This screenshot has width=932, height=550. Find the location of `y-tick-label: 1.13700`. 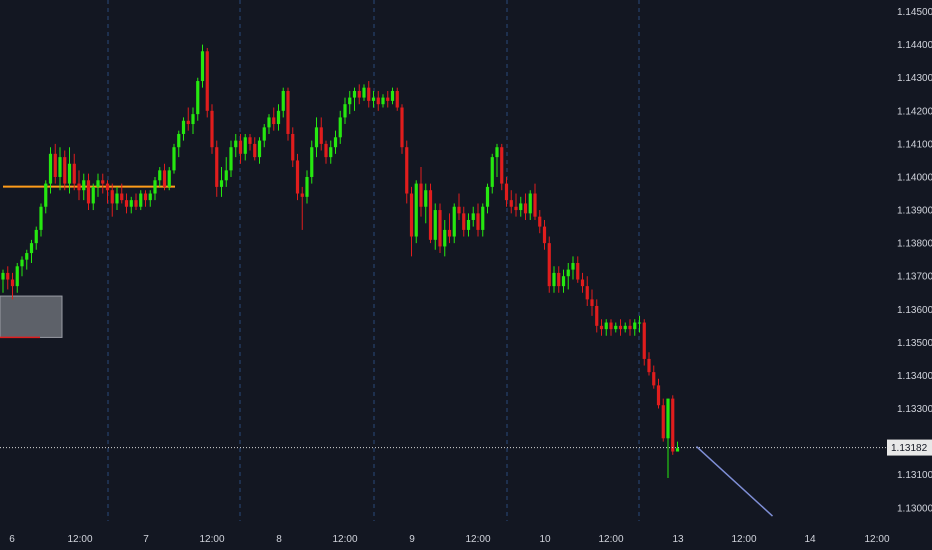

y-tick-label: 1.13700 is located at coordinates (914, 277).